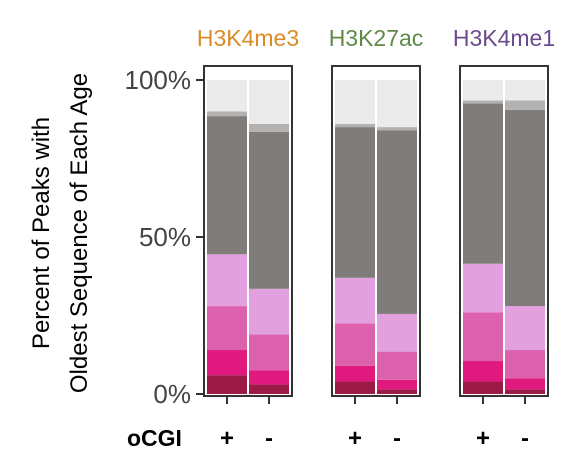  I want to click on y-tick-label: 100%, so click(158, 80).